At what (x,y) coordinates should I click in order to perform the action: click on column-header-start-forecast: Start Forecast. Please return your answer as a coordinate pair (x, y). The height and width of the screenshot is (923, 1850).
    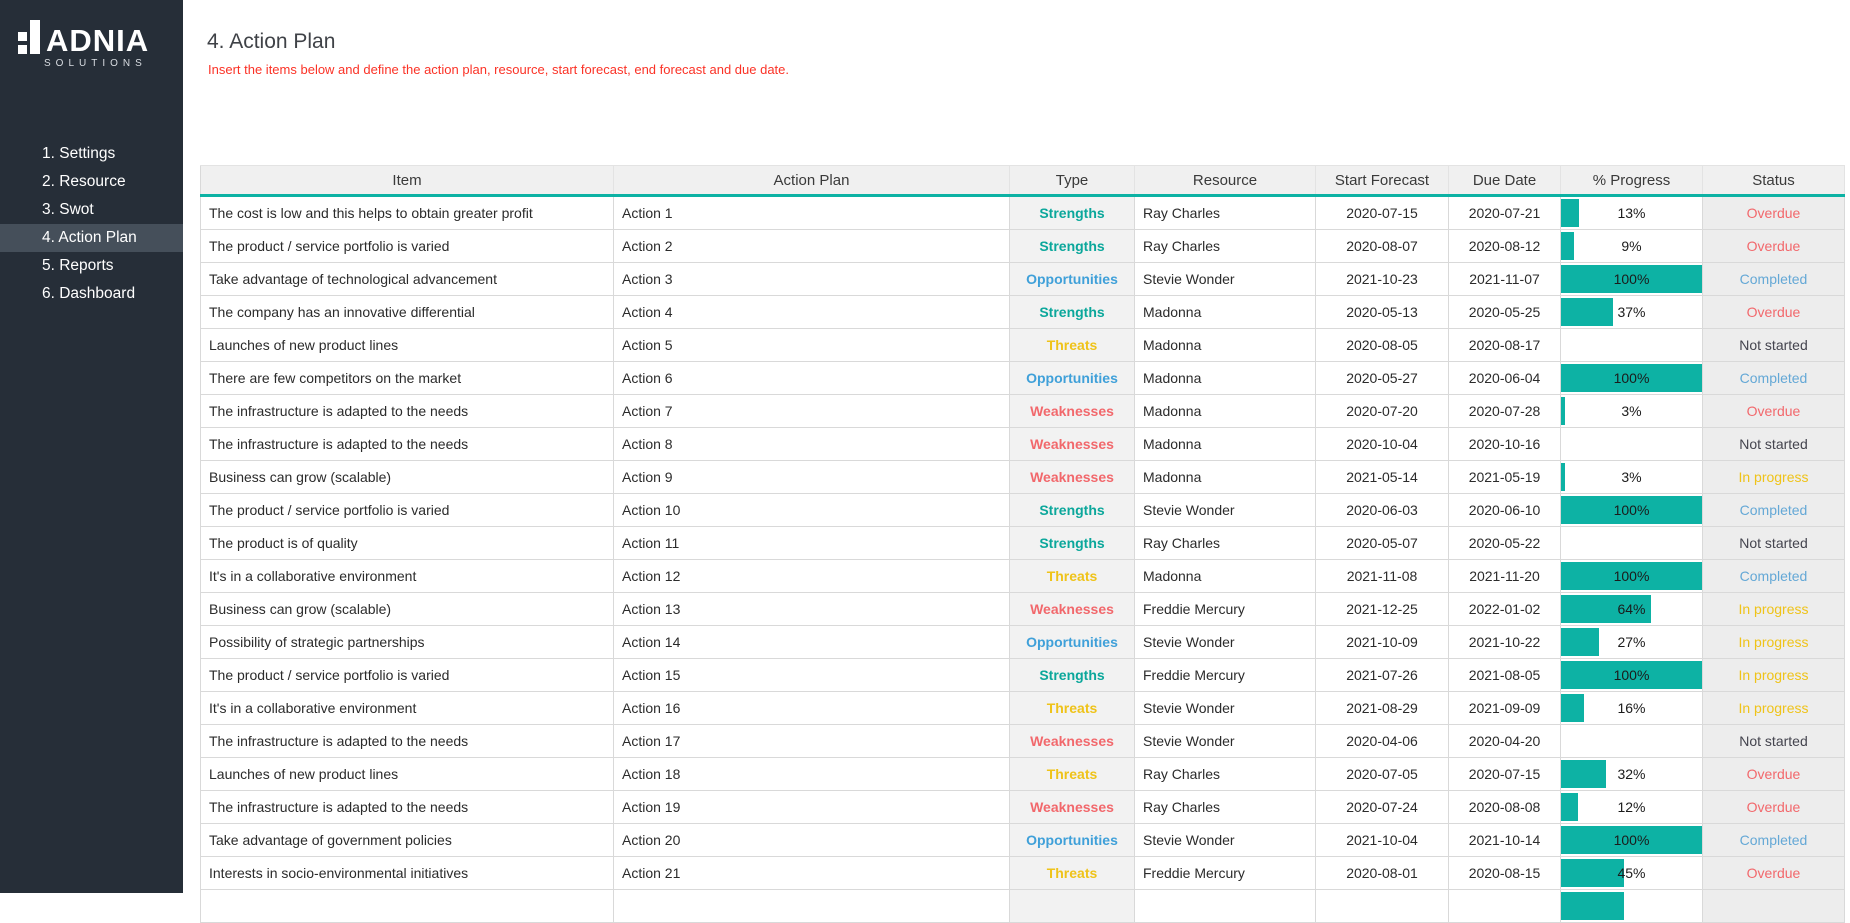
    Looking at the image, I should click on (1382, 180).